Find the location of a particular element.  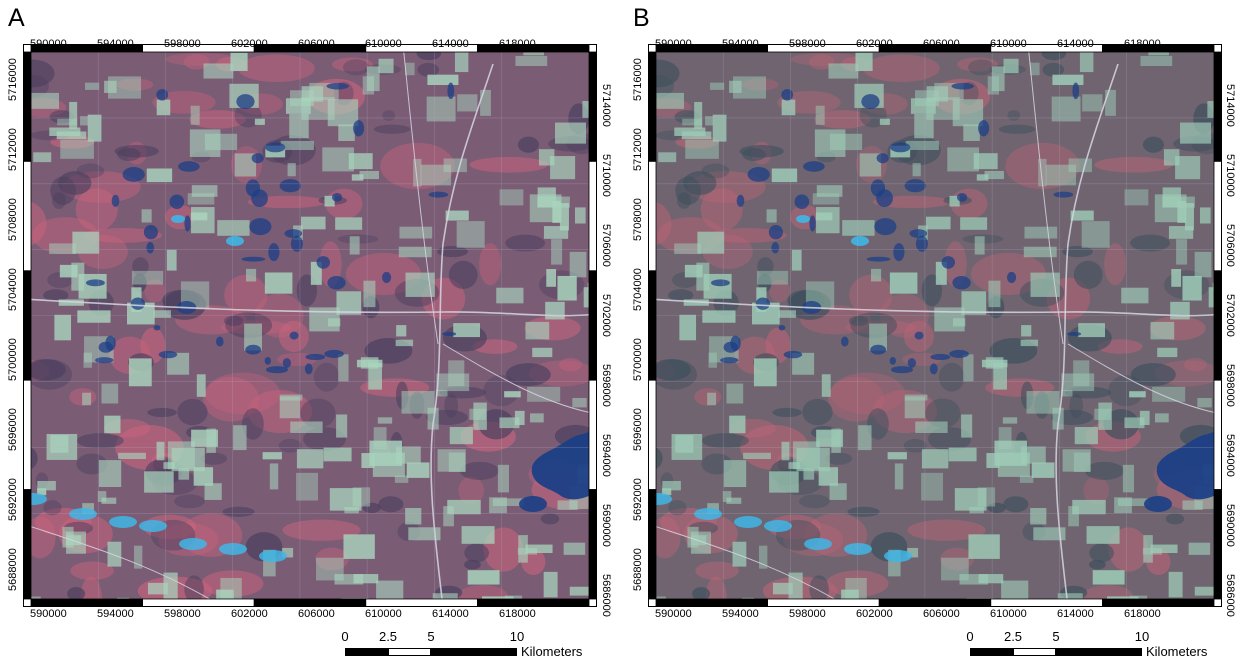

panel-label-a: A is located at coordinates (16, 18).